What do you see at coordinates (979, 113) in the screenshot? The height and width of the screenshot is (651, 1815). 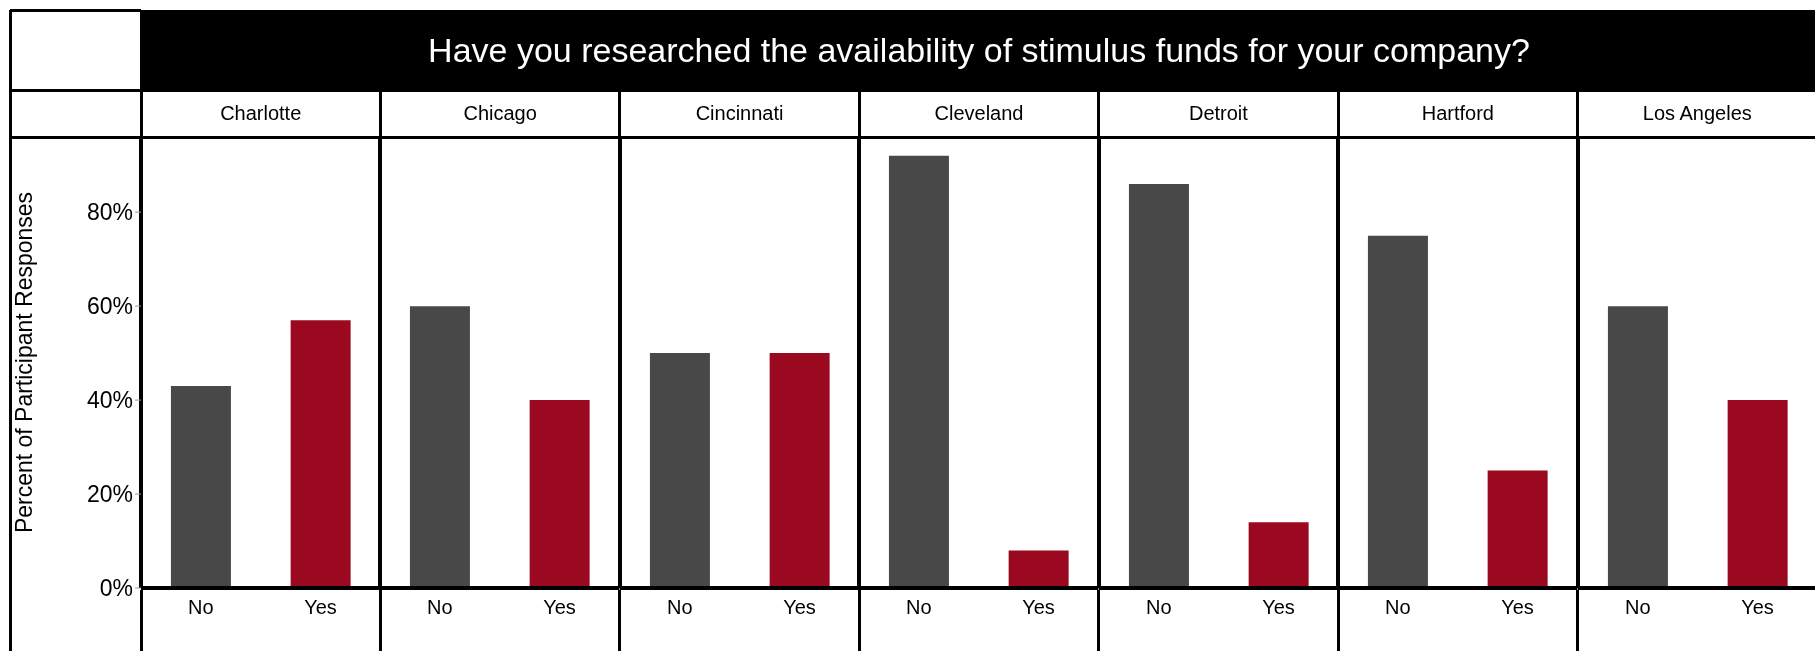 I see `chart-title: Cleveland` at bounding box center [979, 113].